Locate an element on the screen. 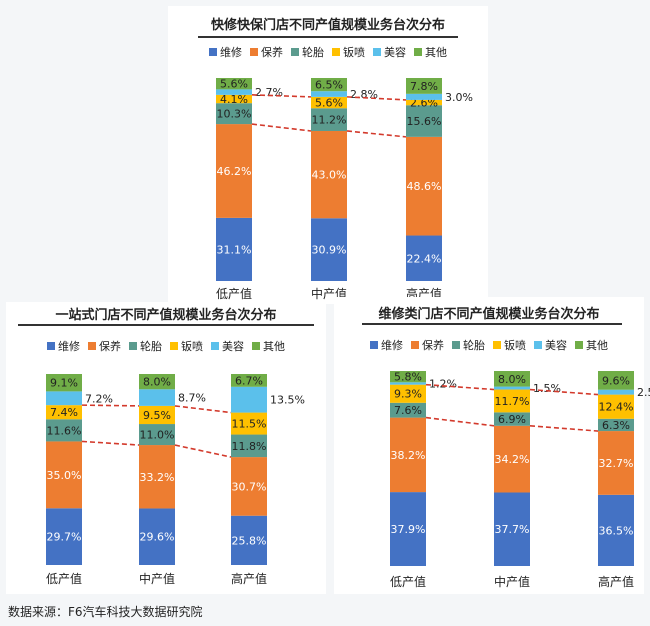  data-label: 37.7% is located at coordinates (512, 529).